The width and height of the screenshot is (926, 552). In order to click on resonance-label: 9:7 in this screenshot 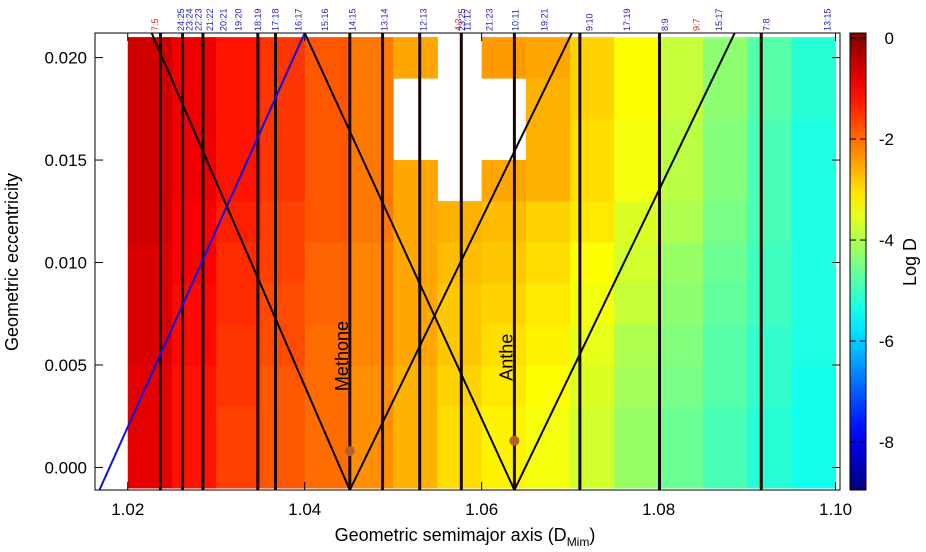, I will do `click(697, 24)`.